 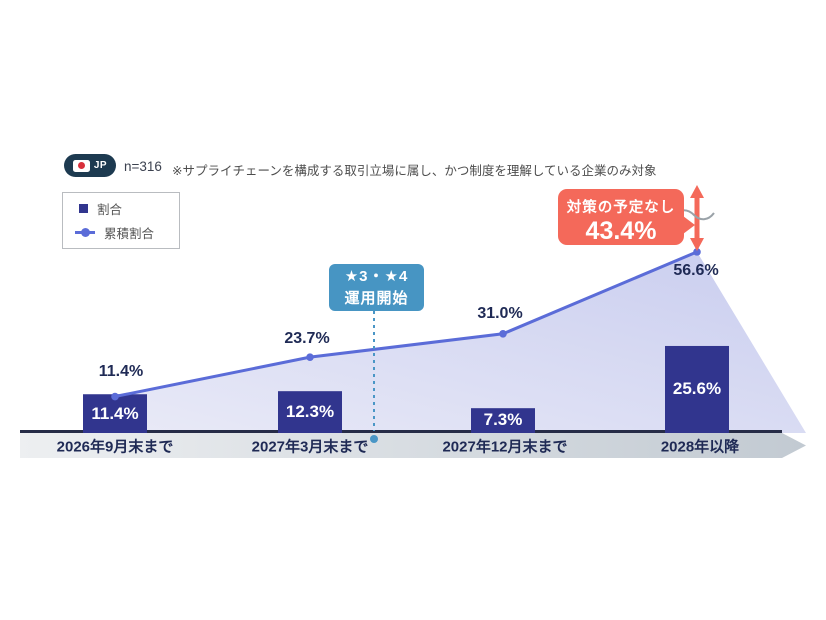 I want to click on bar-value-label: 25.6%, so click(x=697, y=388).